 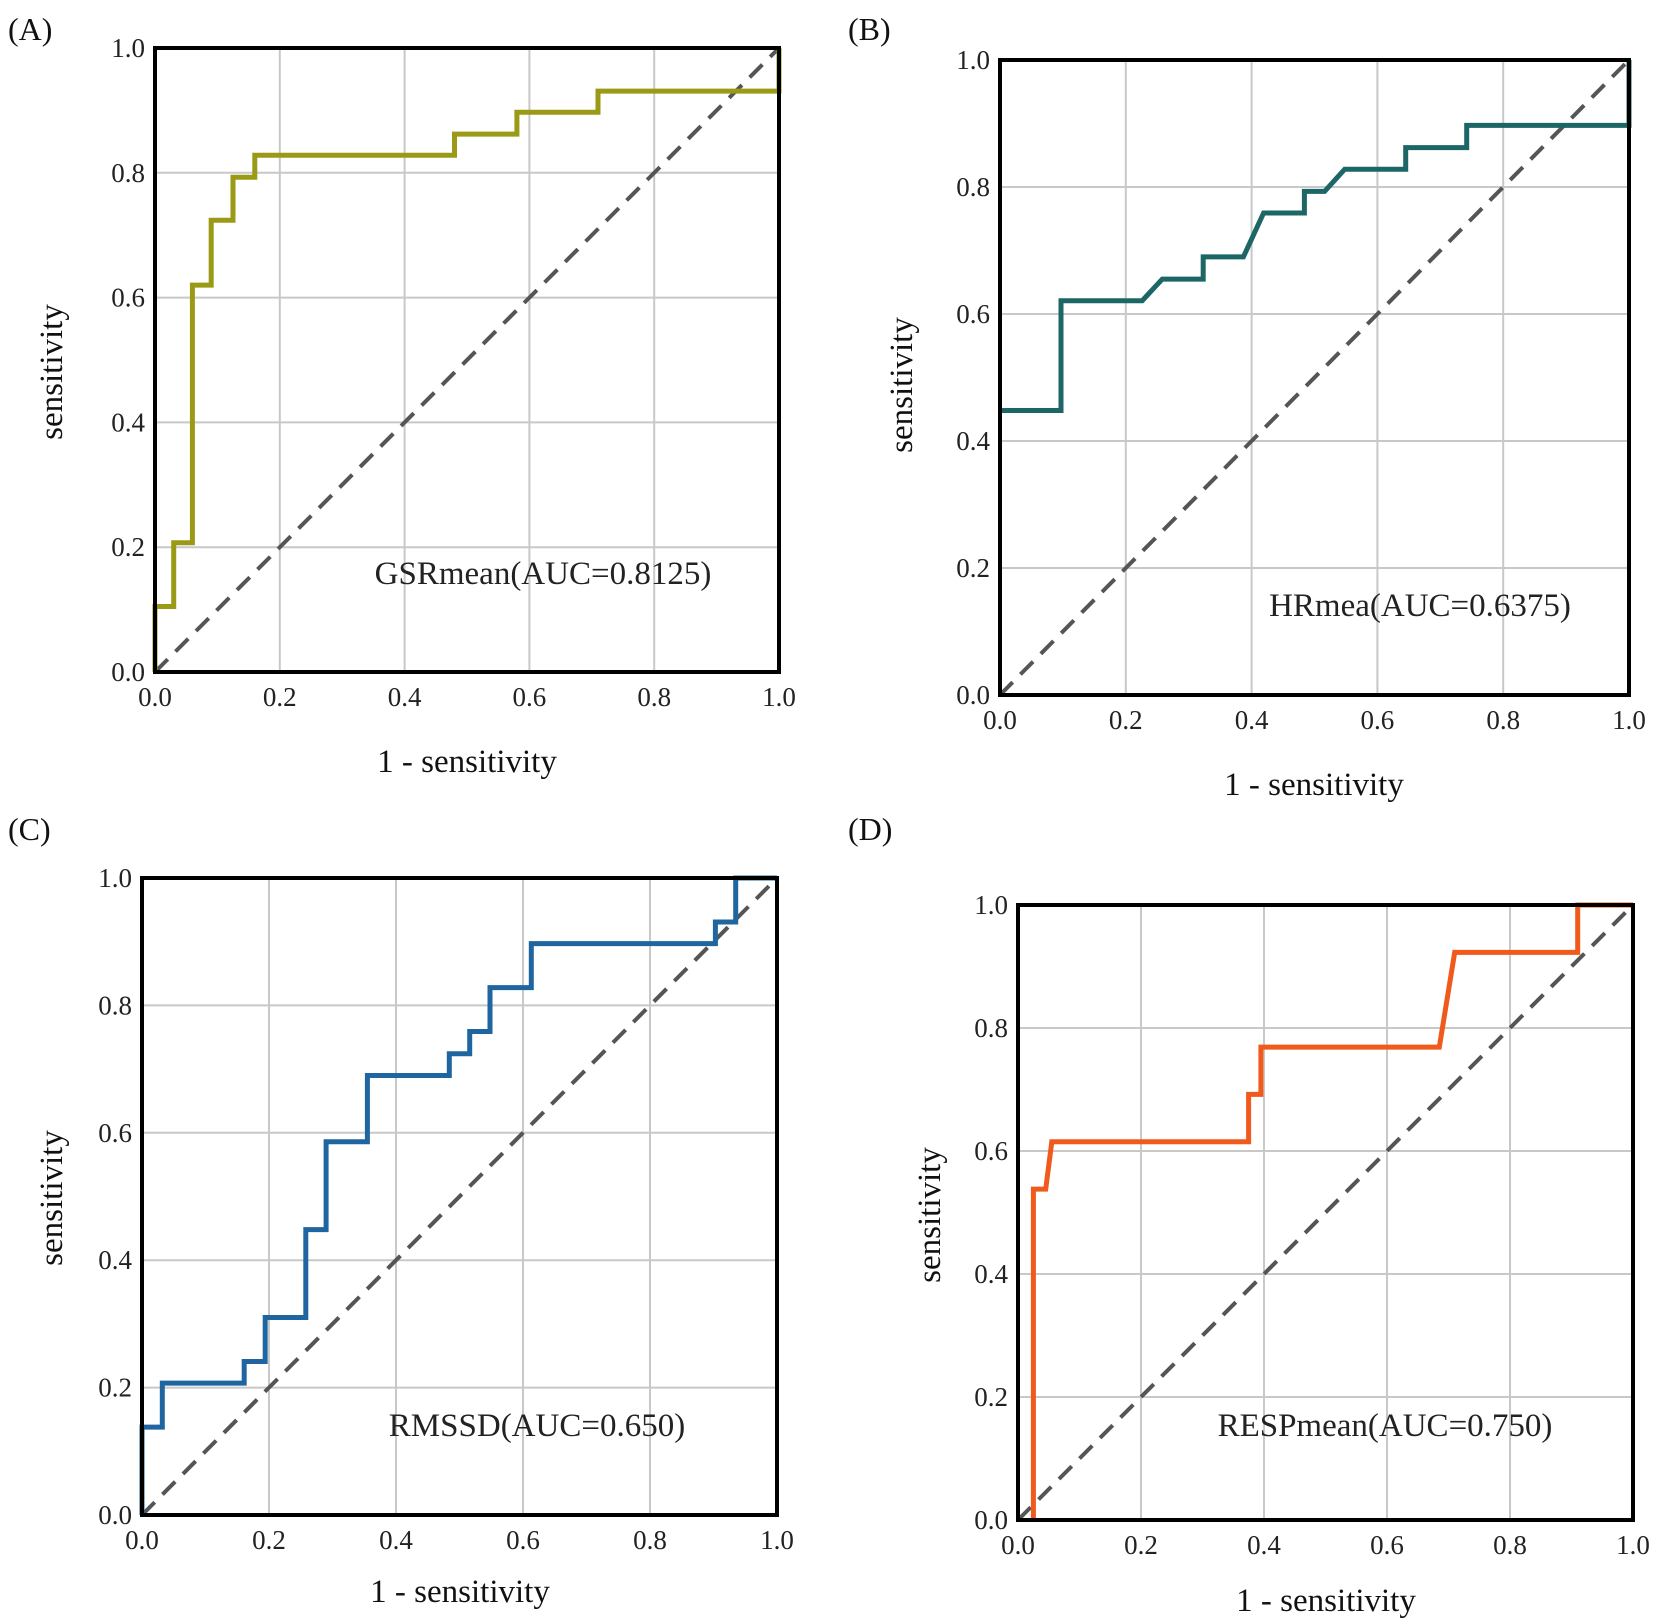 What do you see at coordinates (1420, 606) in the screenshot?
I see `auc-annotation: HRmea(AUC=0.6375)` at bounding box center [1420, 606].